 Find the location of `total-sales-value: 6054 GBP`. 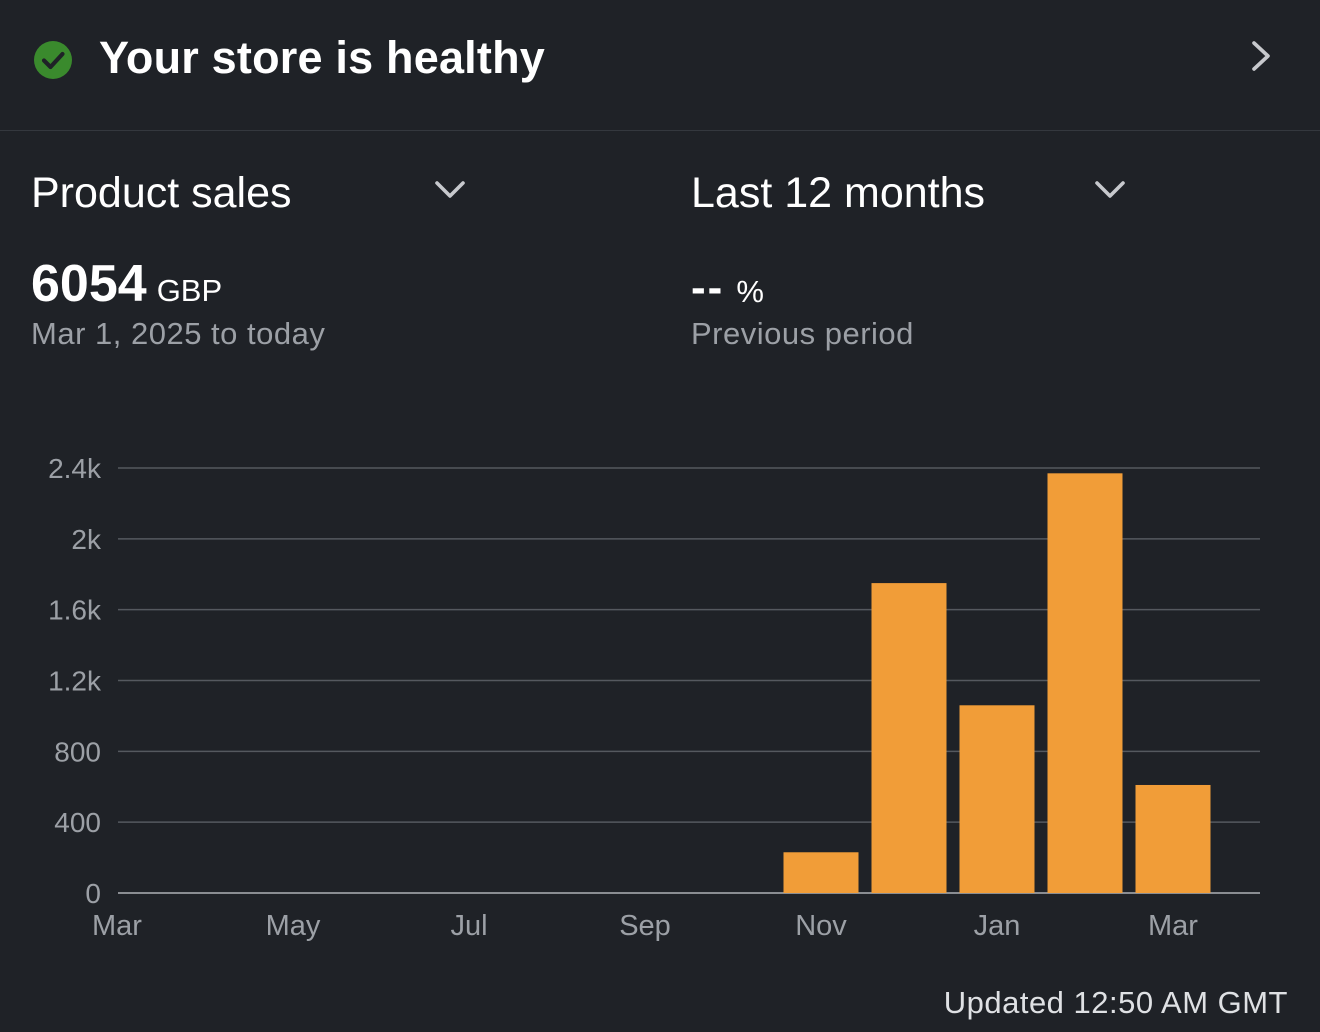

total-sales-value: 6054 GBP is located at coordinates (126, 290).